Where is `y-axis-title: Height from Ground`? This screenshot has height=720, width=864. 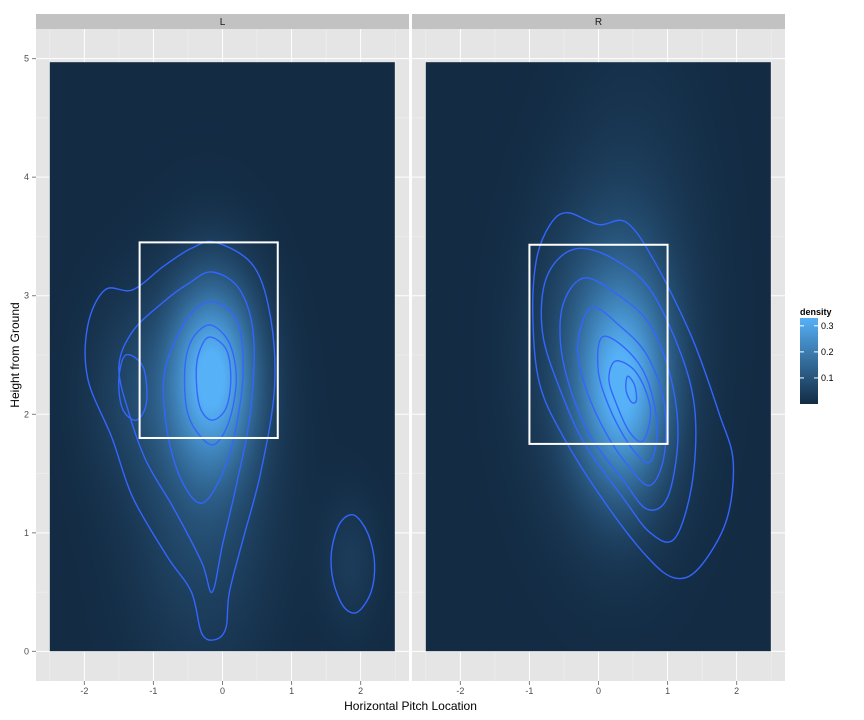 y-axis-title: Height from Ground is located at coordinates (15, 354).